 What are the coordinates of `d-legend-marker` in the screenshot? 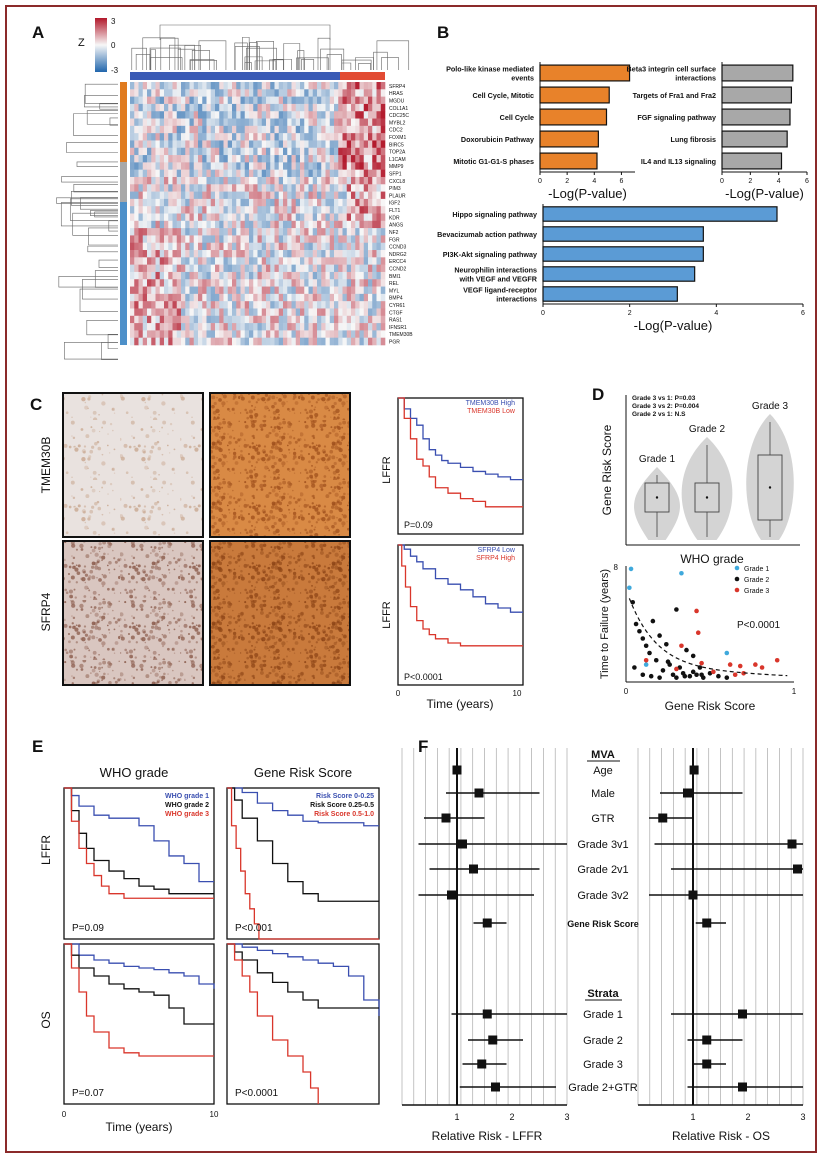 It's located at (737, 579).